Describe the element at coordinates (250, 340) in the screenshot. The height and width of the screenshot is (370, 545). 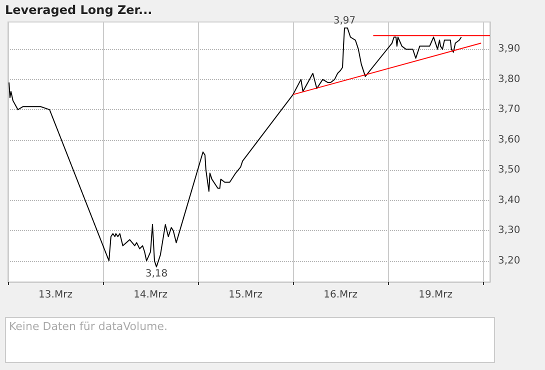
I see `text: Keine Daten für dataVolume.` at that location.